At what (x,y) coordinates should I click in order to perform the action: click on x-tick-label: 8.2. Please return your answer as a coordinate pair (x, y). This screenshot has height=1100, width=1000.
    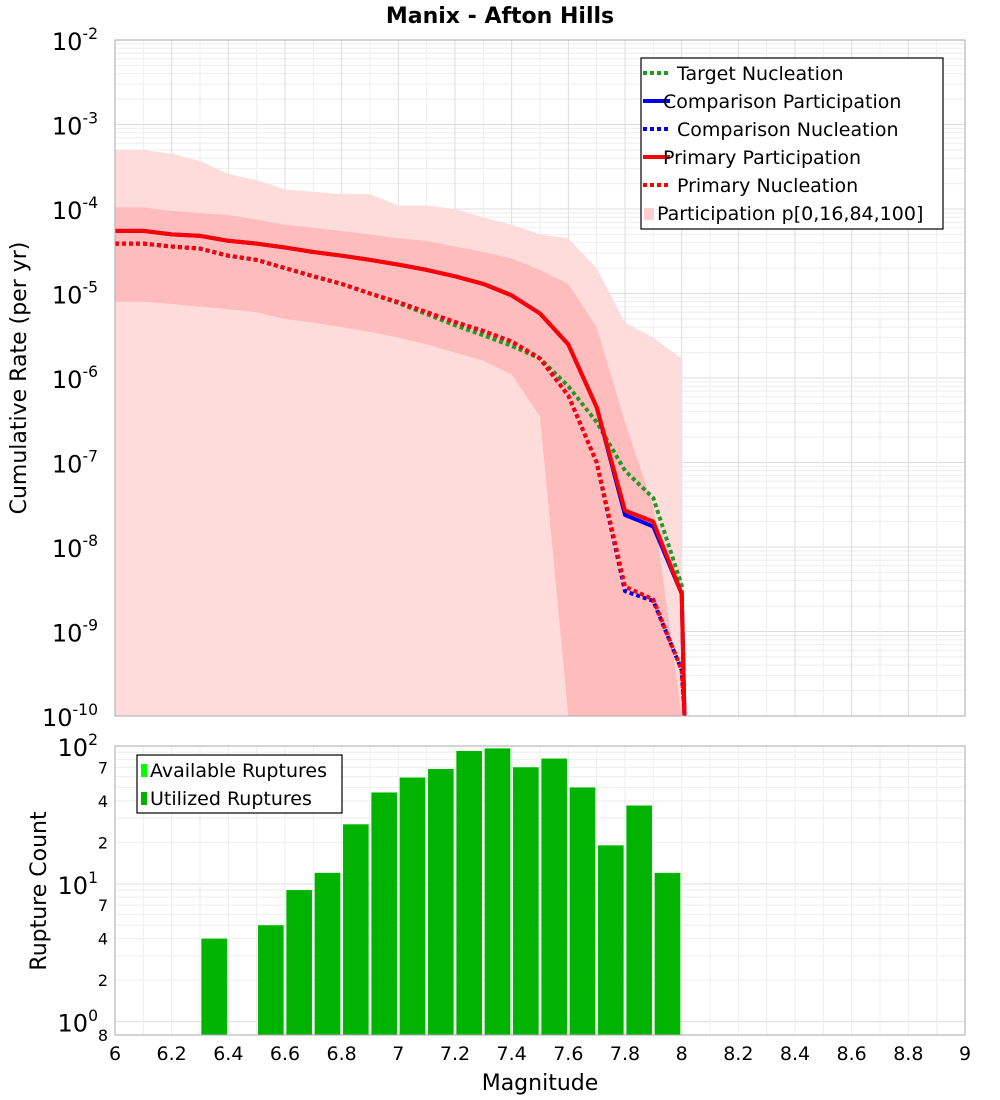
    Looking at the image, I should click on (738, 1054).